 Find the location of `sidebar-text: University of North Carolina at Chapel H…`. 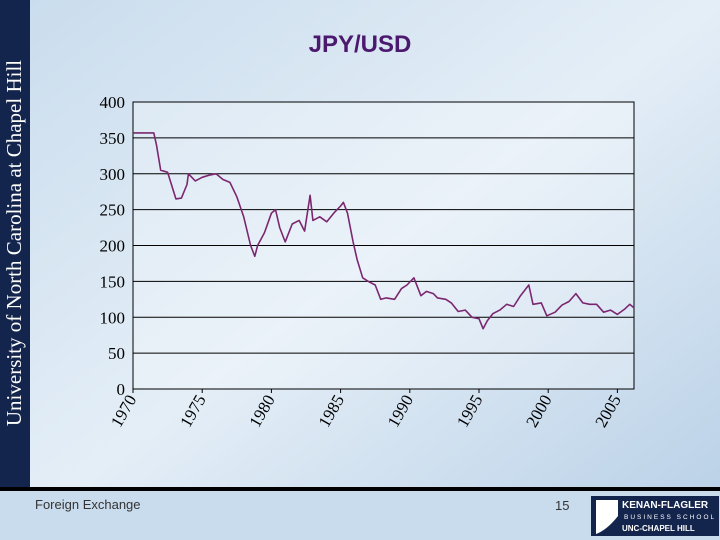

sidebar-text: University of North Carolina at Chapel H… is located at coordinates (14, 243).